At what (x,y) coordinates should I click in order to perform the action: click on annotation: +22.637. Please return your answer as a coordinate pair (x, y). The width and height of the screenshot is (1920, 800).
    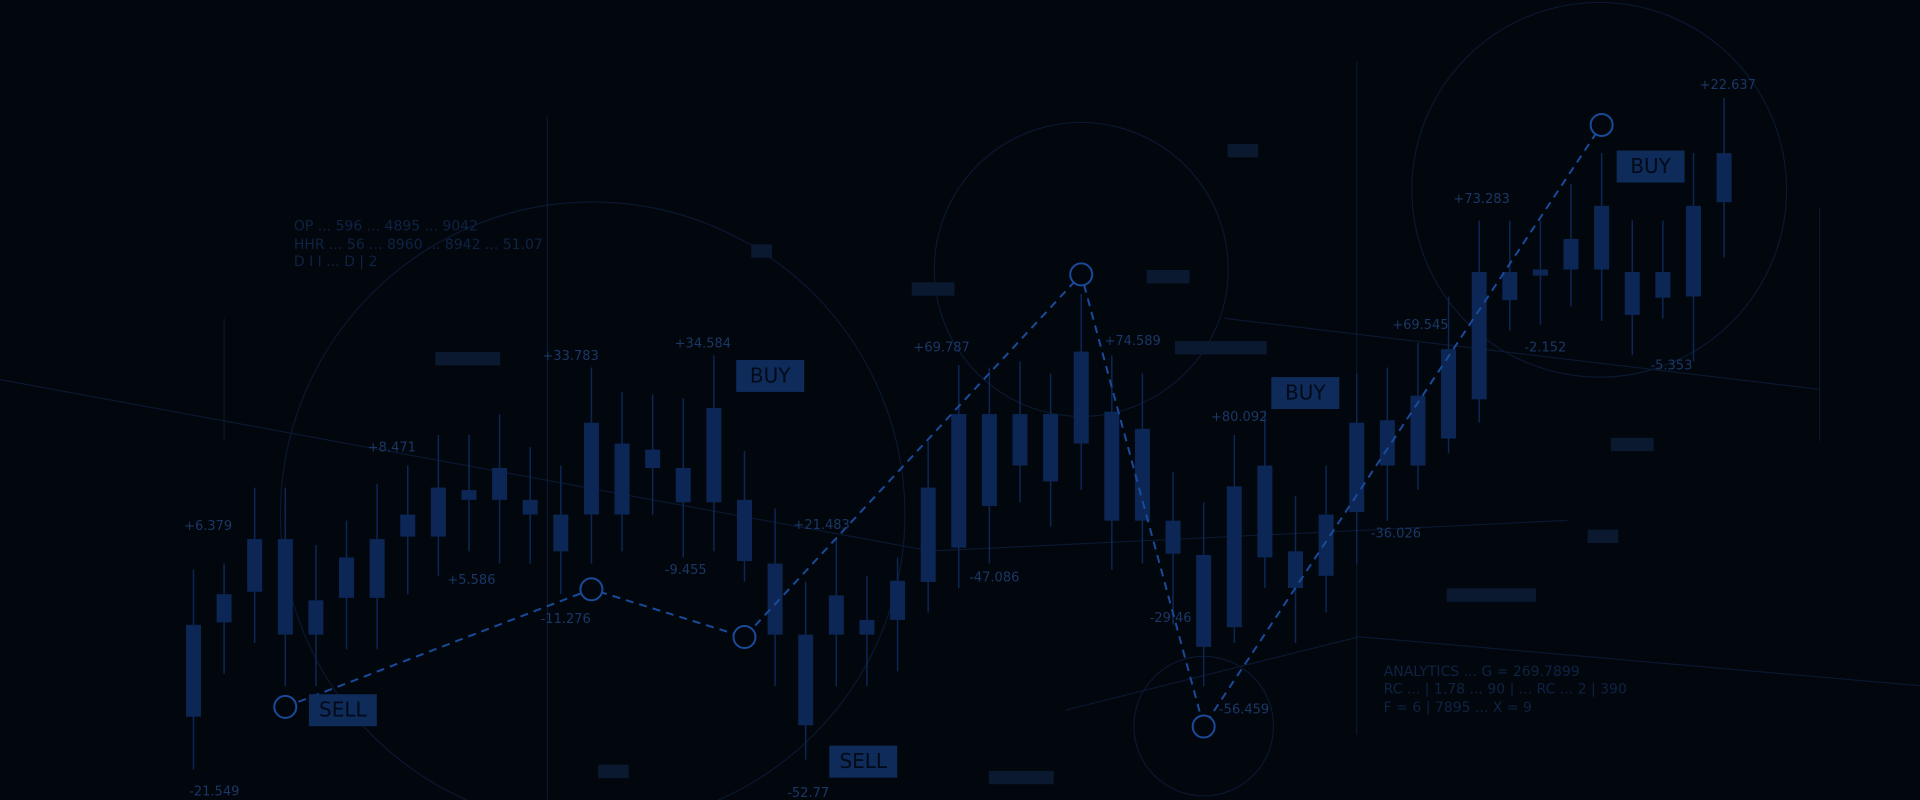
    Looking at the image, I should click on (1728, 85).